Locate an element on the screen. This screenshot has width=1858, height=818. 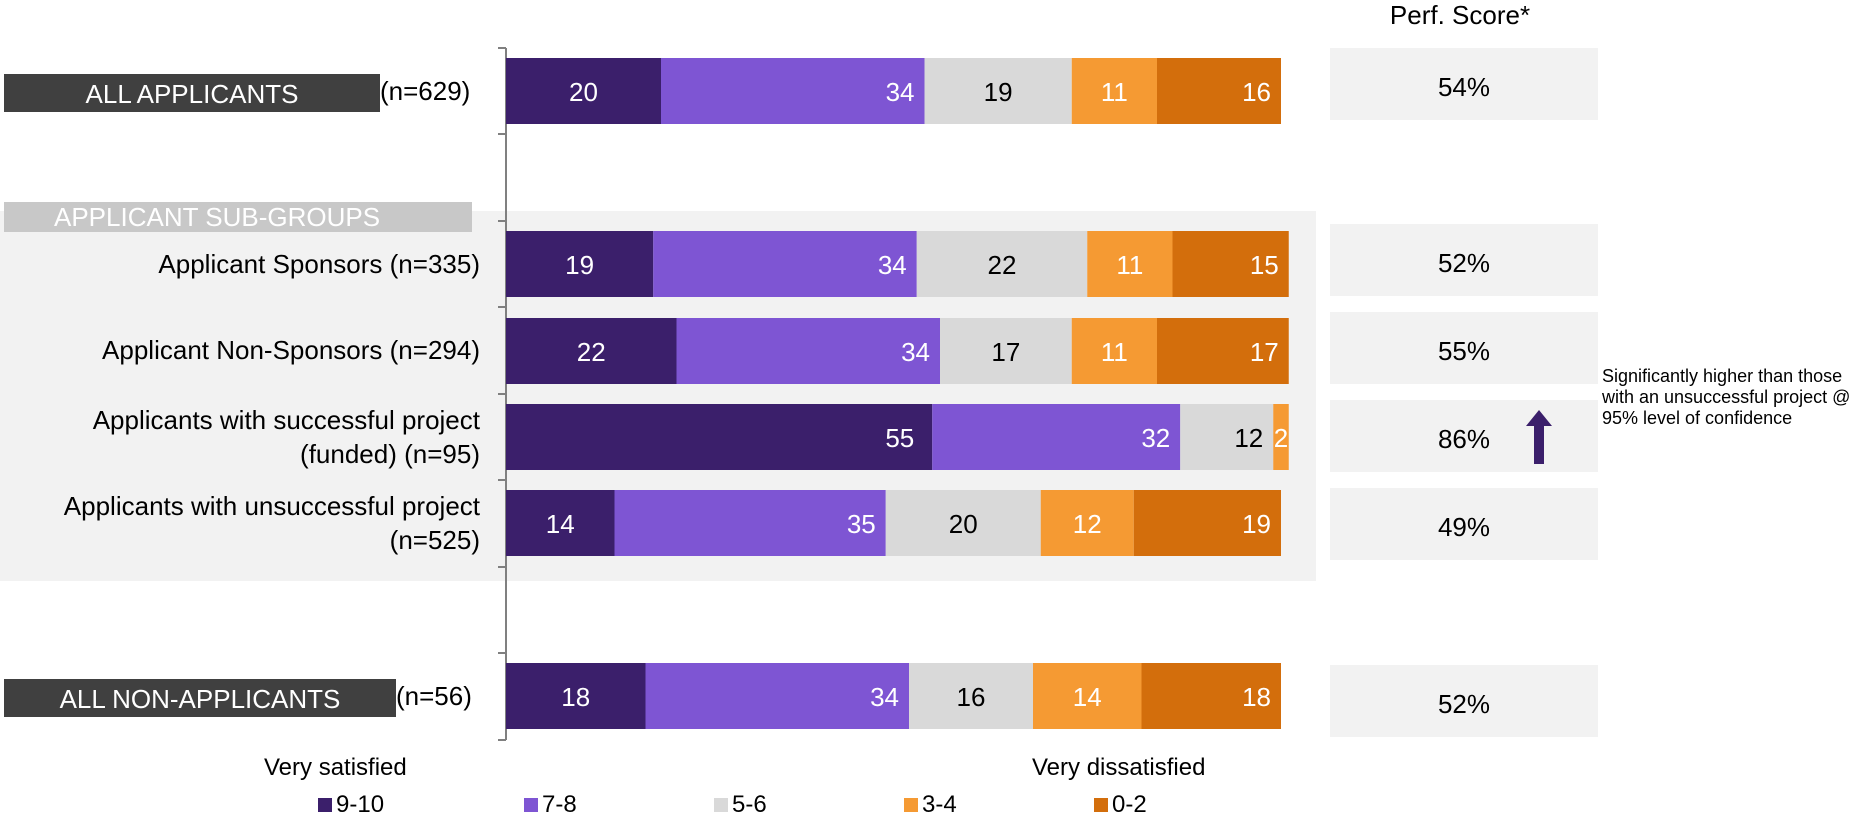
data-label-successful-5-6: 12 is located at coordinates (1248, 438).